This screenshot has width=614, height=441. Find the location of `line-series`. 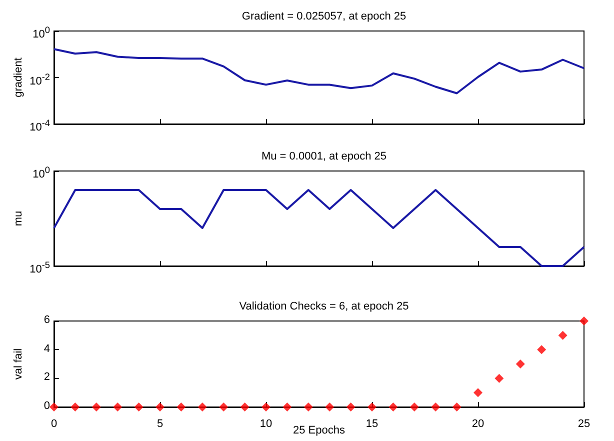

line-series is located at coordinates (319, 71).